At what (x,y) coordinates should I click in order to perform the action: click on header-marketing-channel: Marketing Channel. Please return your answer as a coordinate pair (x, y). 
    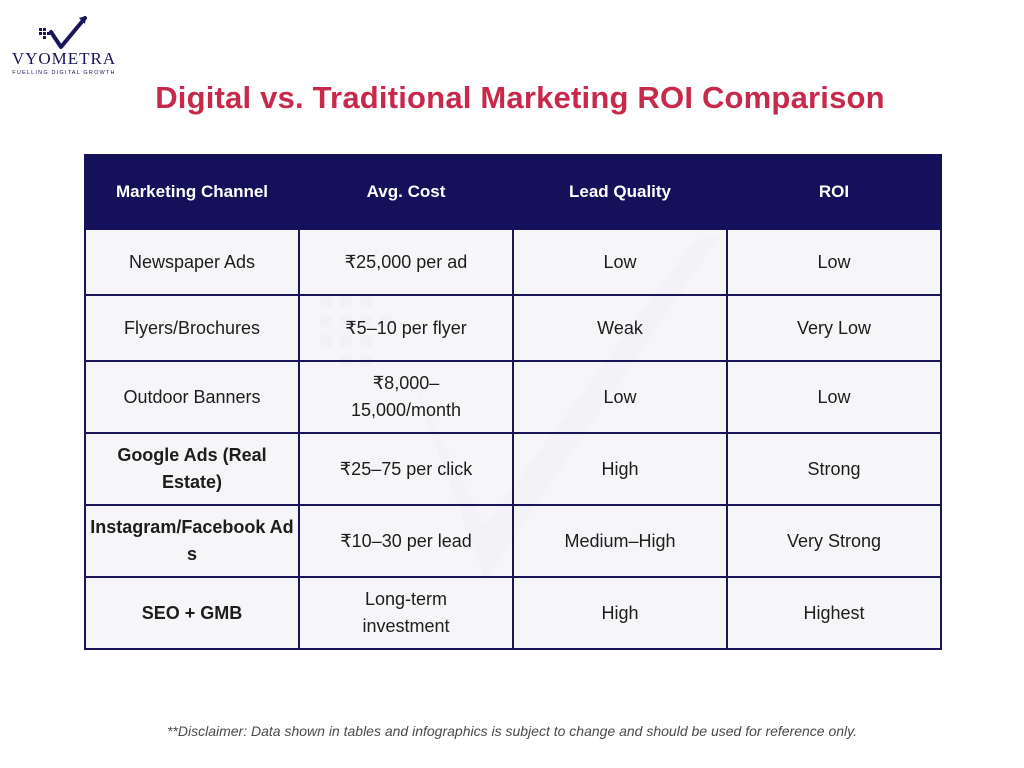
    Looking at the image, I should click on (192, 192).